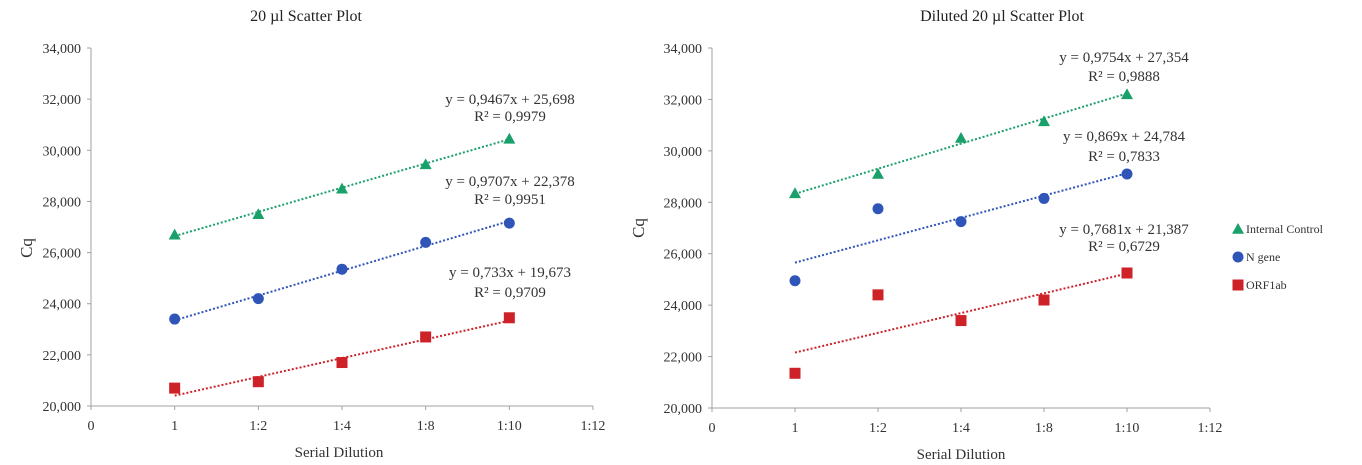 The height and width of the screenshot is (465, 1362). Describe the element at coordinates (306, 16) in the screenshot. I see `chart-title: 20 µl Scatter Plot` at that location.